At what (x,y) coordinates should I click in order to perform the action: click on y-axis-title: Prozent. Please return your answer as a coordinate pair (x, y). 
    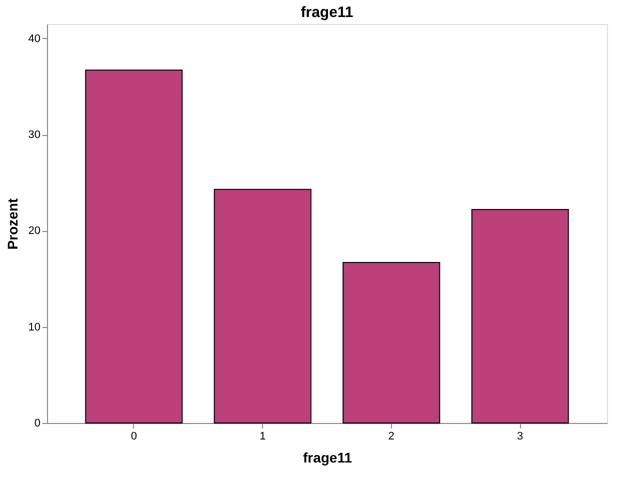
    Looking at the image, I should click on (12, 224).